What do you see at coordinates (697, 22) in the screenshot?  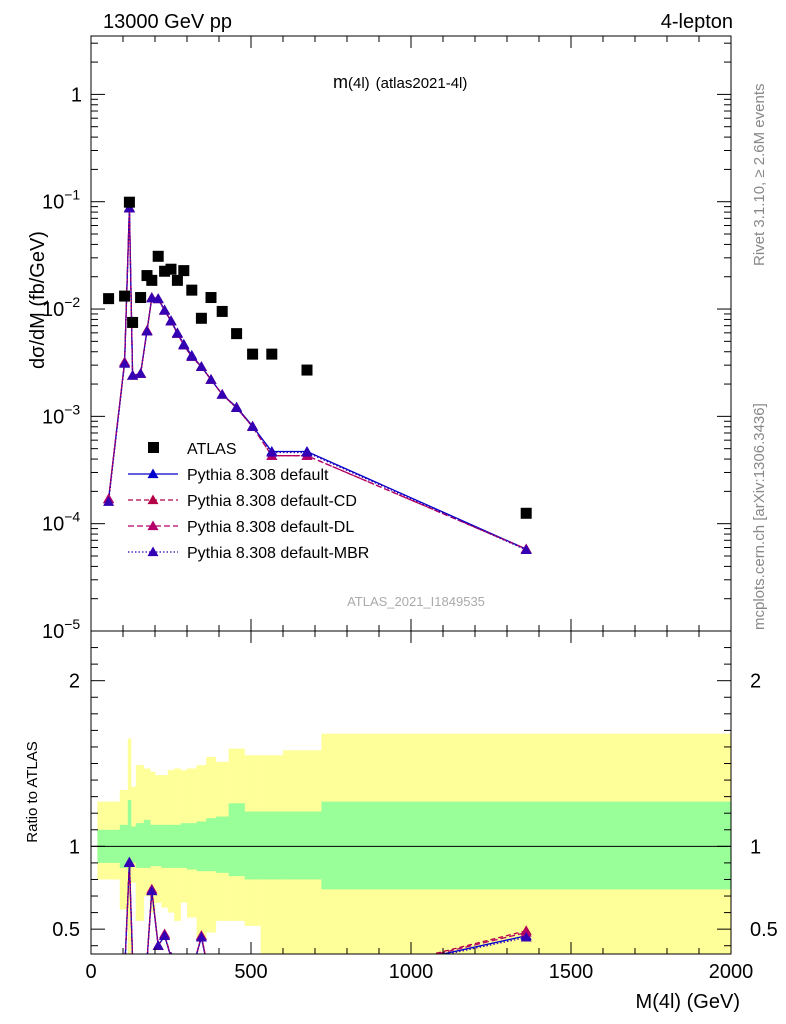 I see `channel-label: 4-lepton` at bounding box center [697, 22].